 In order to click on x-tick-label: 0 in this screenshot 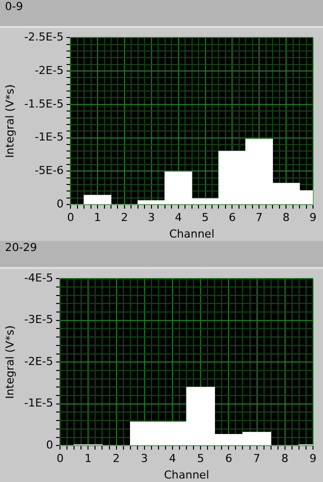, I will do `click(70, 217)`.